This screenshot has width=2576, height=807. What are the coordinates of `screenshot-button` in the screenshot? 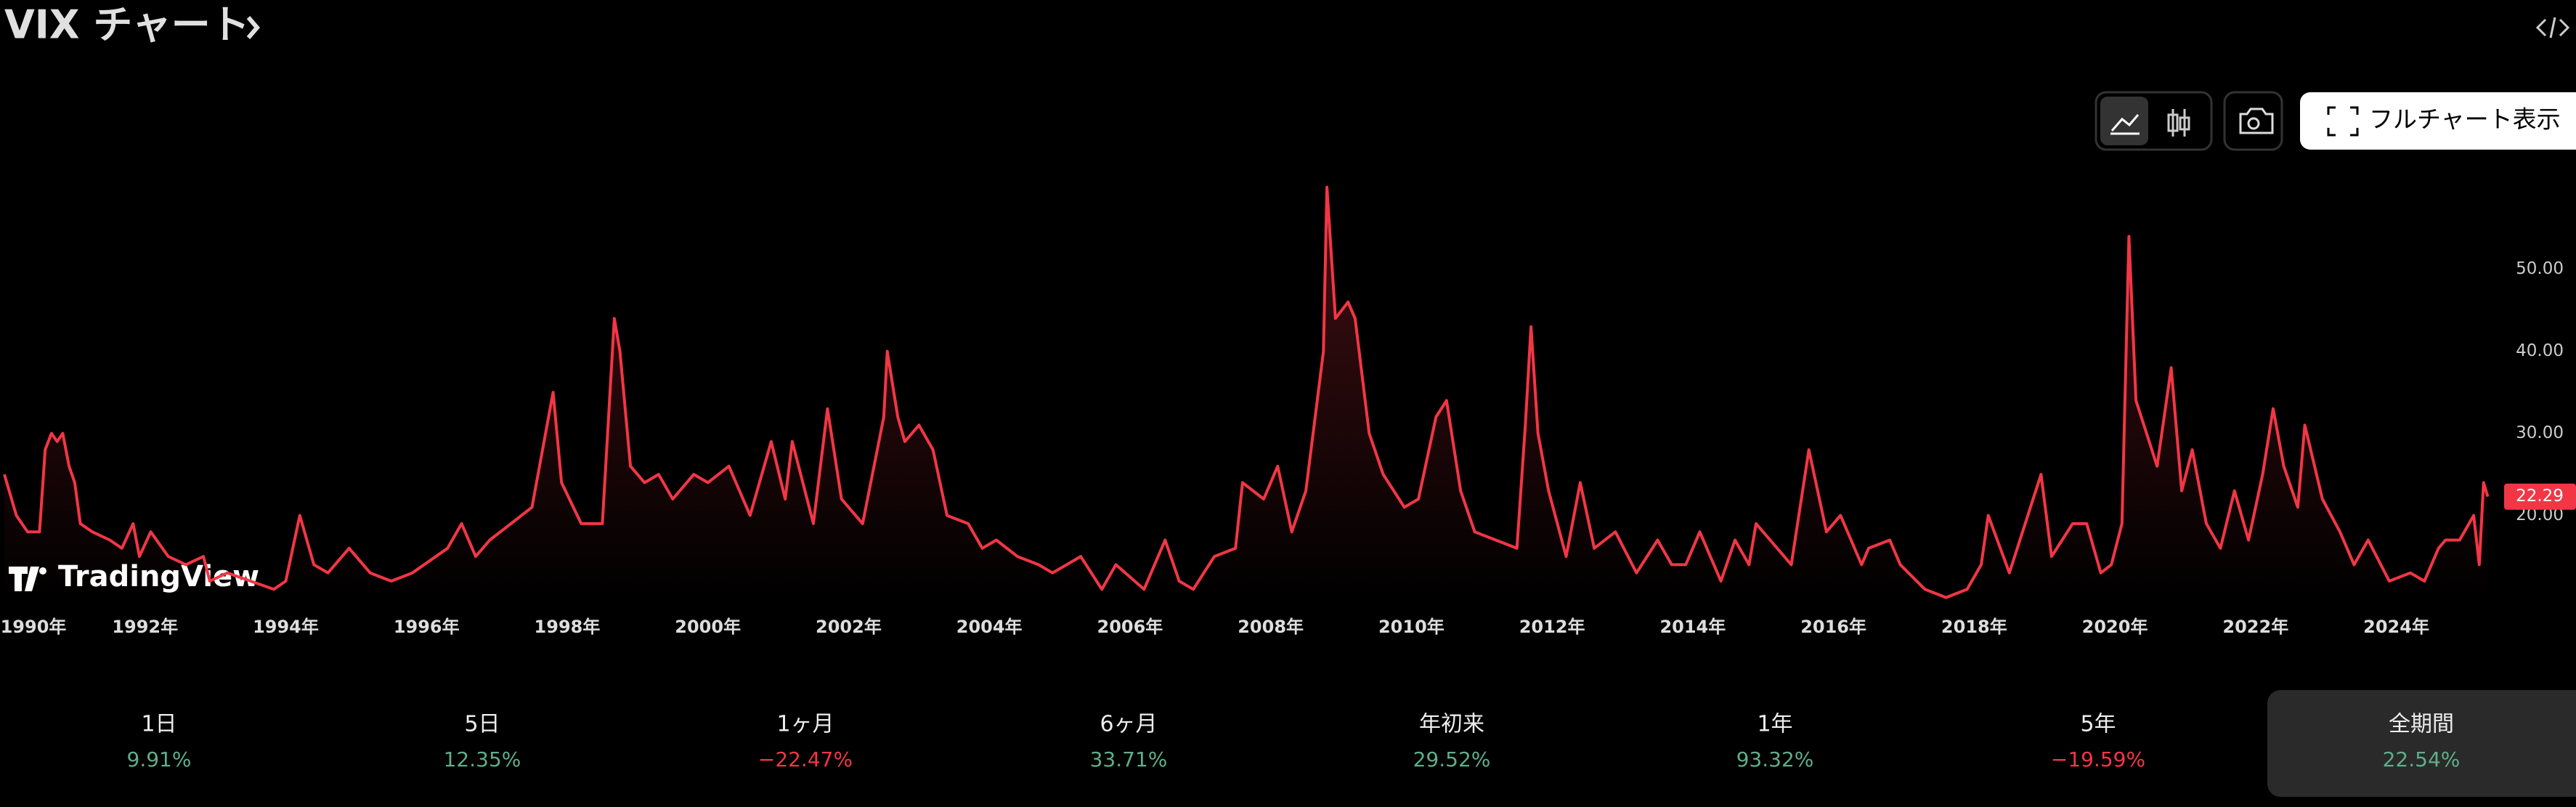 It's located at (2253, 121).